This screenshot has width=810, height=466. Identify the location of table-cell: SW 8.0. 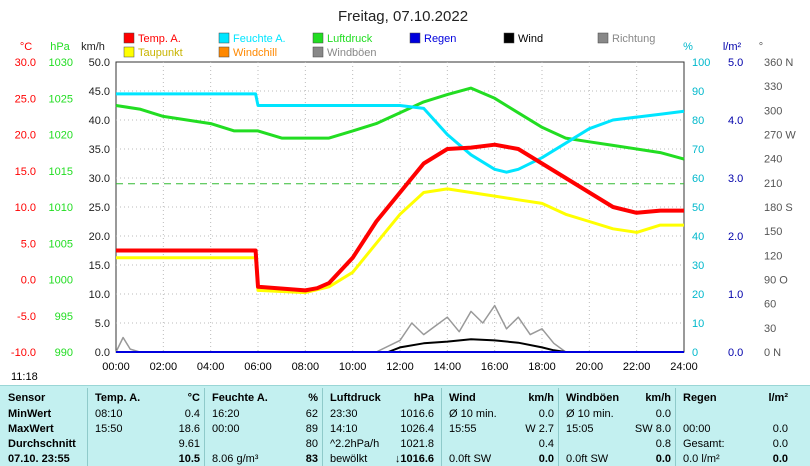
(652, 429).